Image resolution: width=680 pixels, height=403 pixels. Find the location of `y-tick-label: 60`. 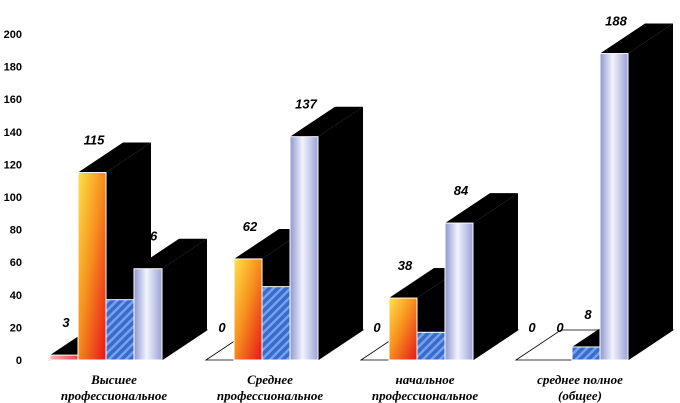

y-tick-label: 60 is located at coordinates (16, 263).